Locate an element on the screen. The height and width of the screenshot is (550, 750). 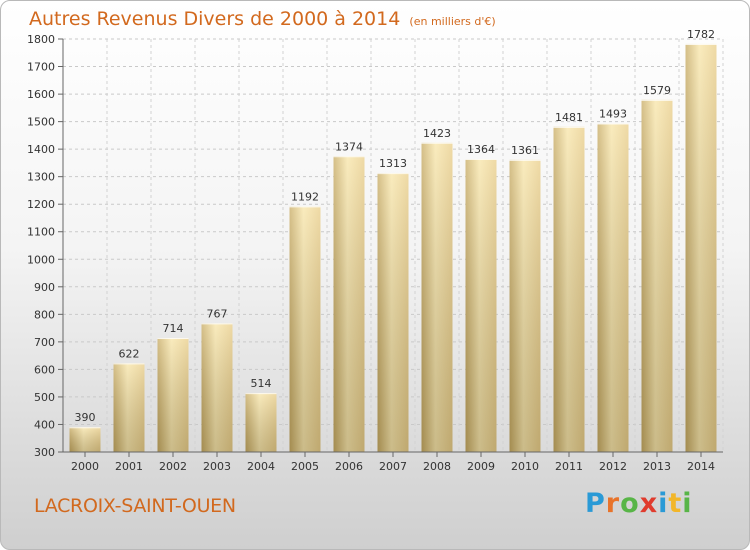
logo-letter: t is located at coordinates (675, 503).